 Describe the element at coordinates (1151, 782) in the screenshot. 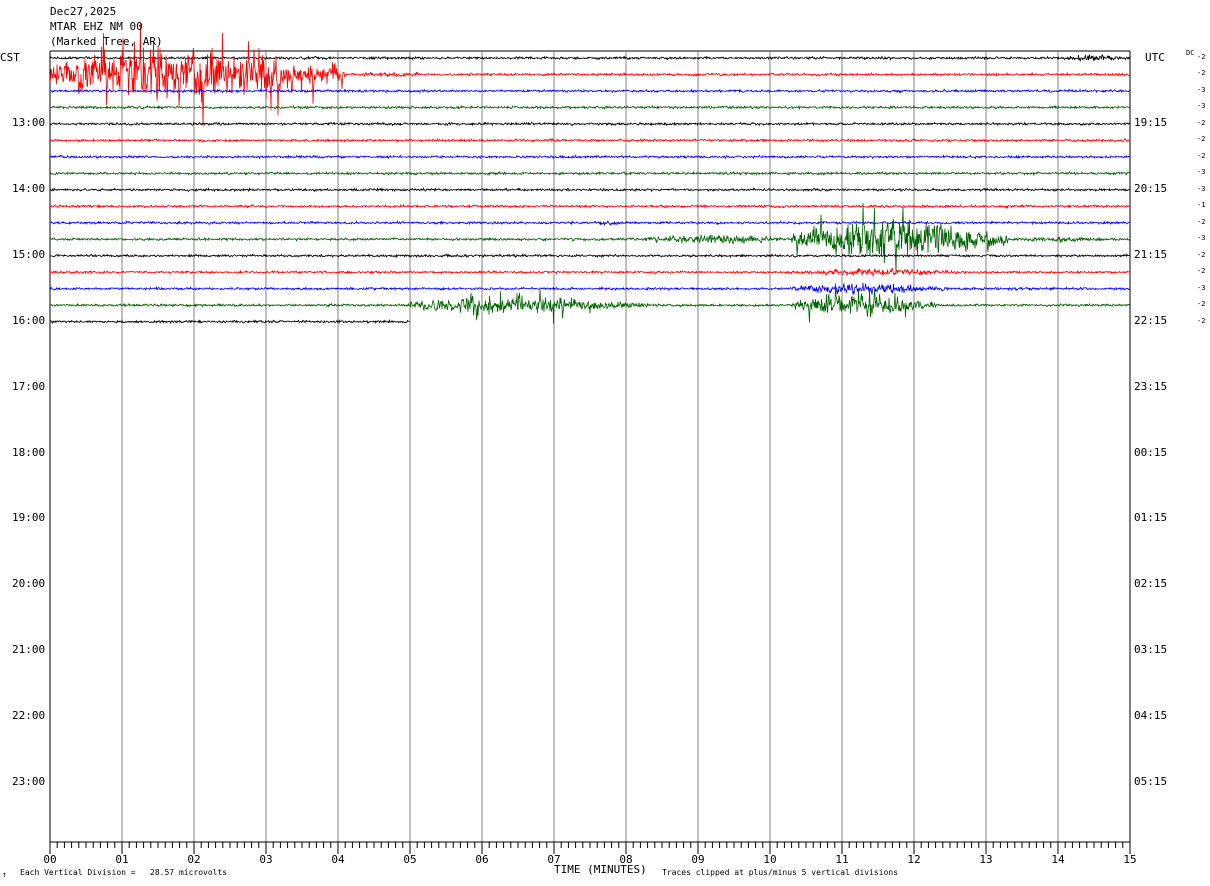

I see `right-hour-label: 05:15` at that location.